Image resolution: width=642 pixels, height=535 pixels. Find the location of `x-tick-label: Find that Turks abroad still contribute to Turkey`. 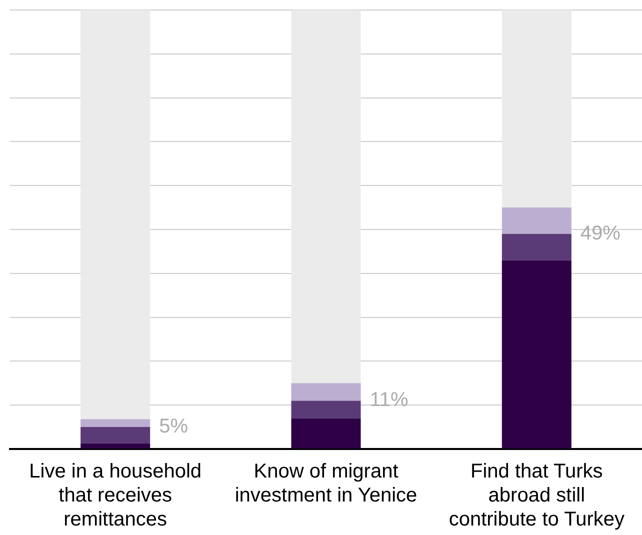

x-tick-label: Find that Turks abroad still contribute to Turkey is located at coordinates (536, 495).